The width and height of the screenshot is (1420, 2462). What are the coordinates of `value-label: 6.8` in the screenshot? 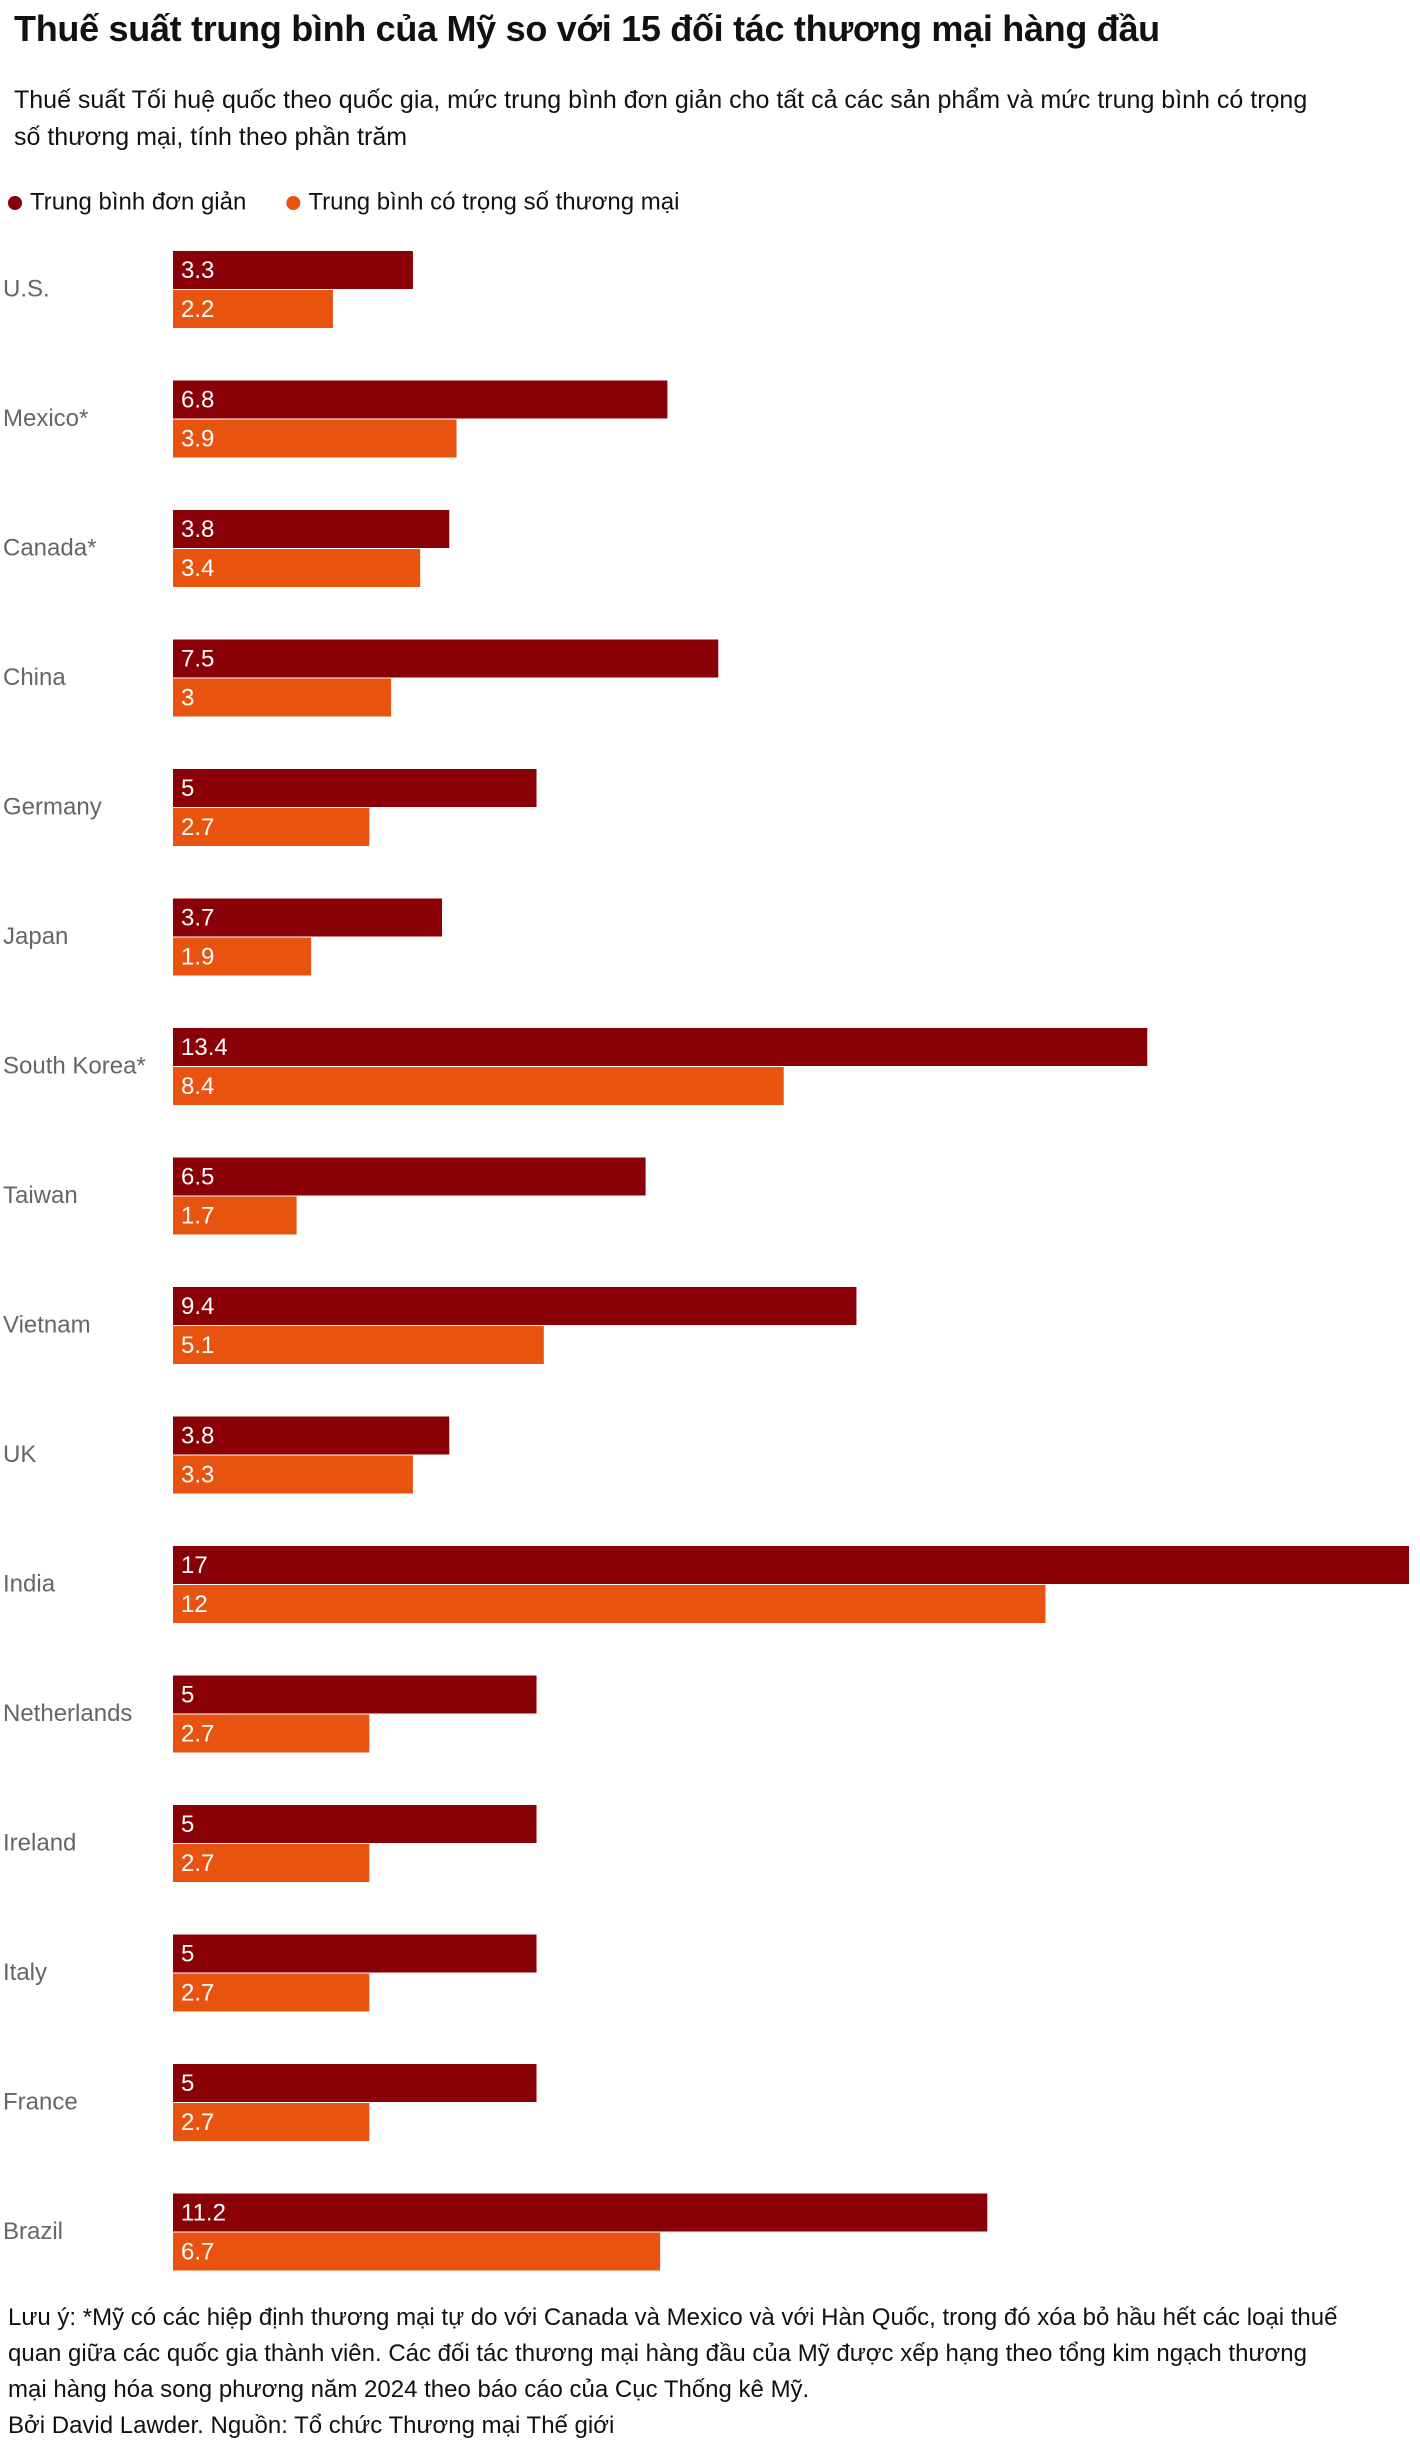 It's located at (197, 399).